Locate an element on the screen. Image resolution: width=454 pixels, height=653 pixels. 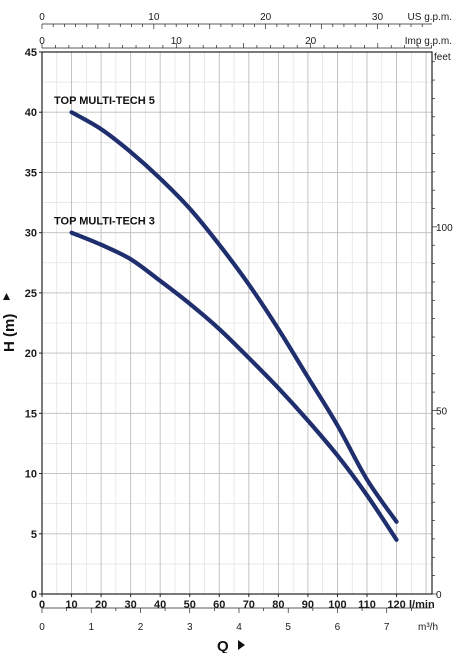
m3h-unit-label: m³/h is located at coordinates (428, 627).